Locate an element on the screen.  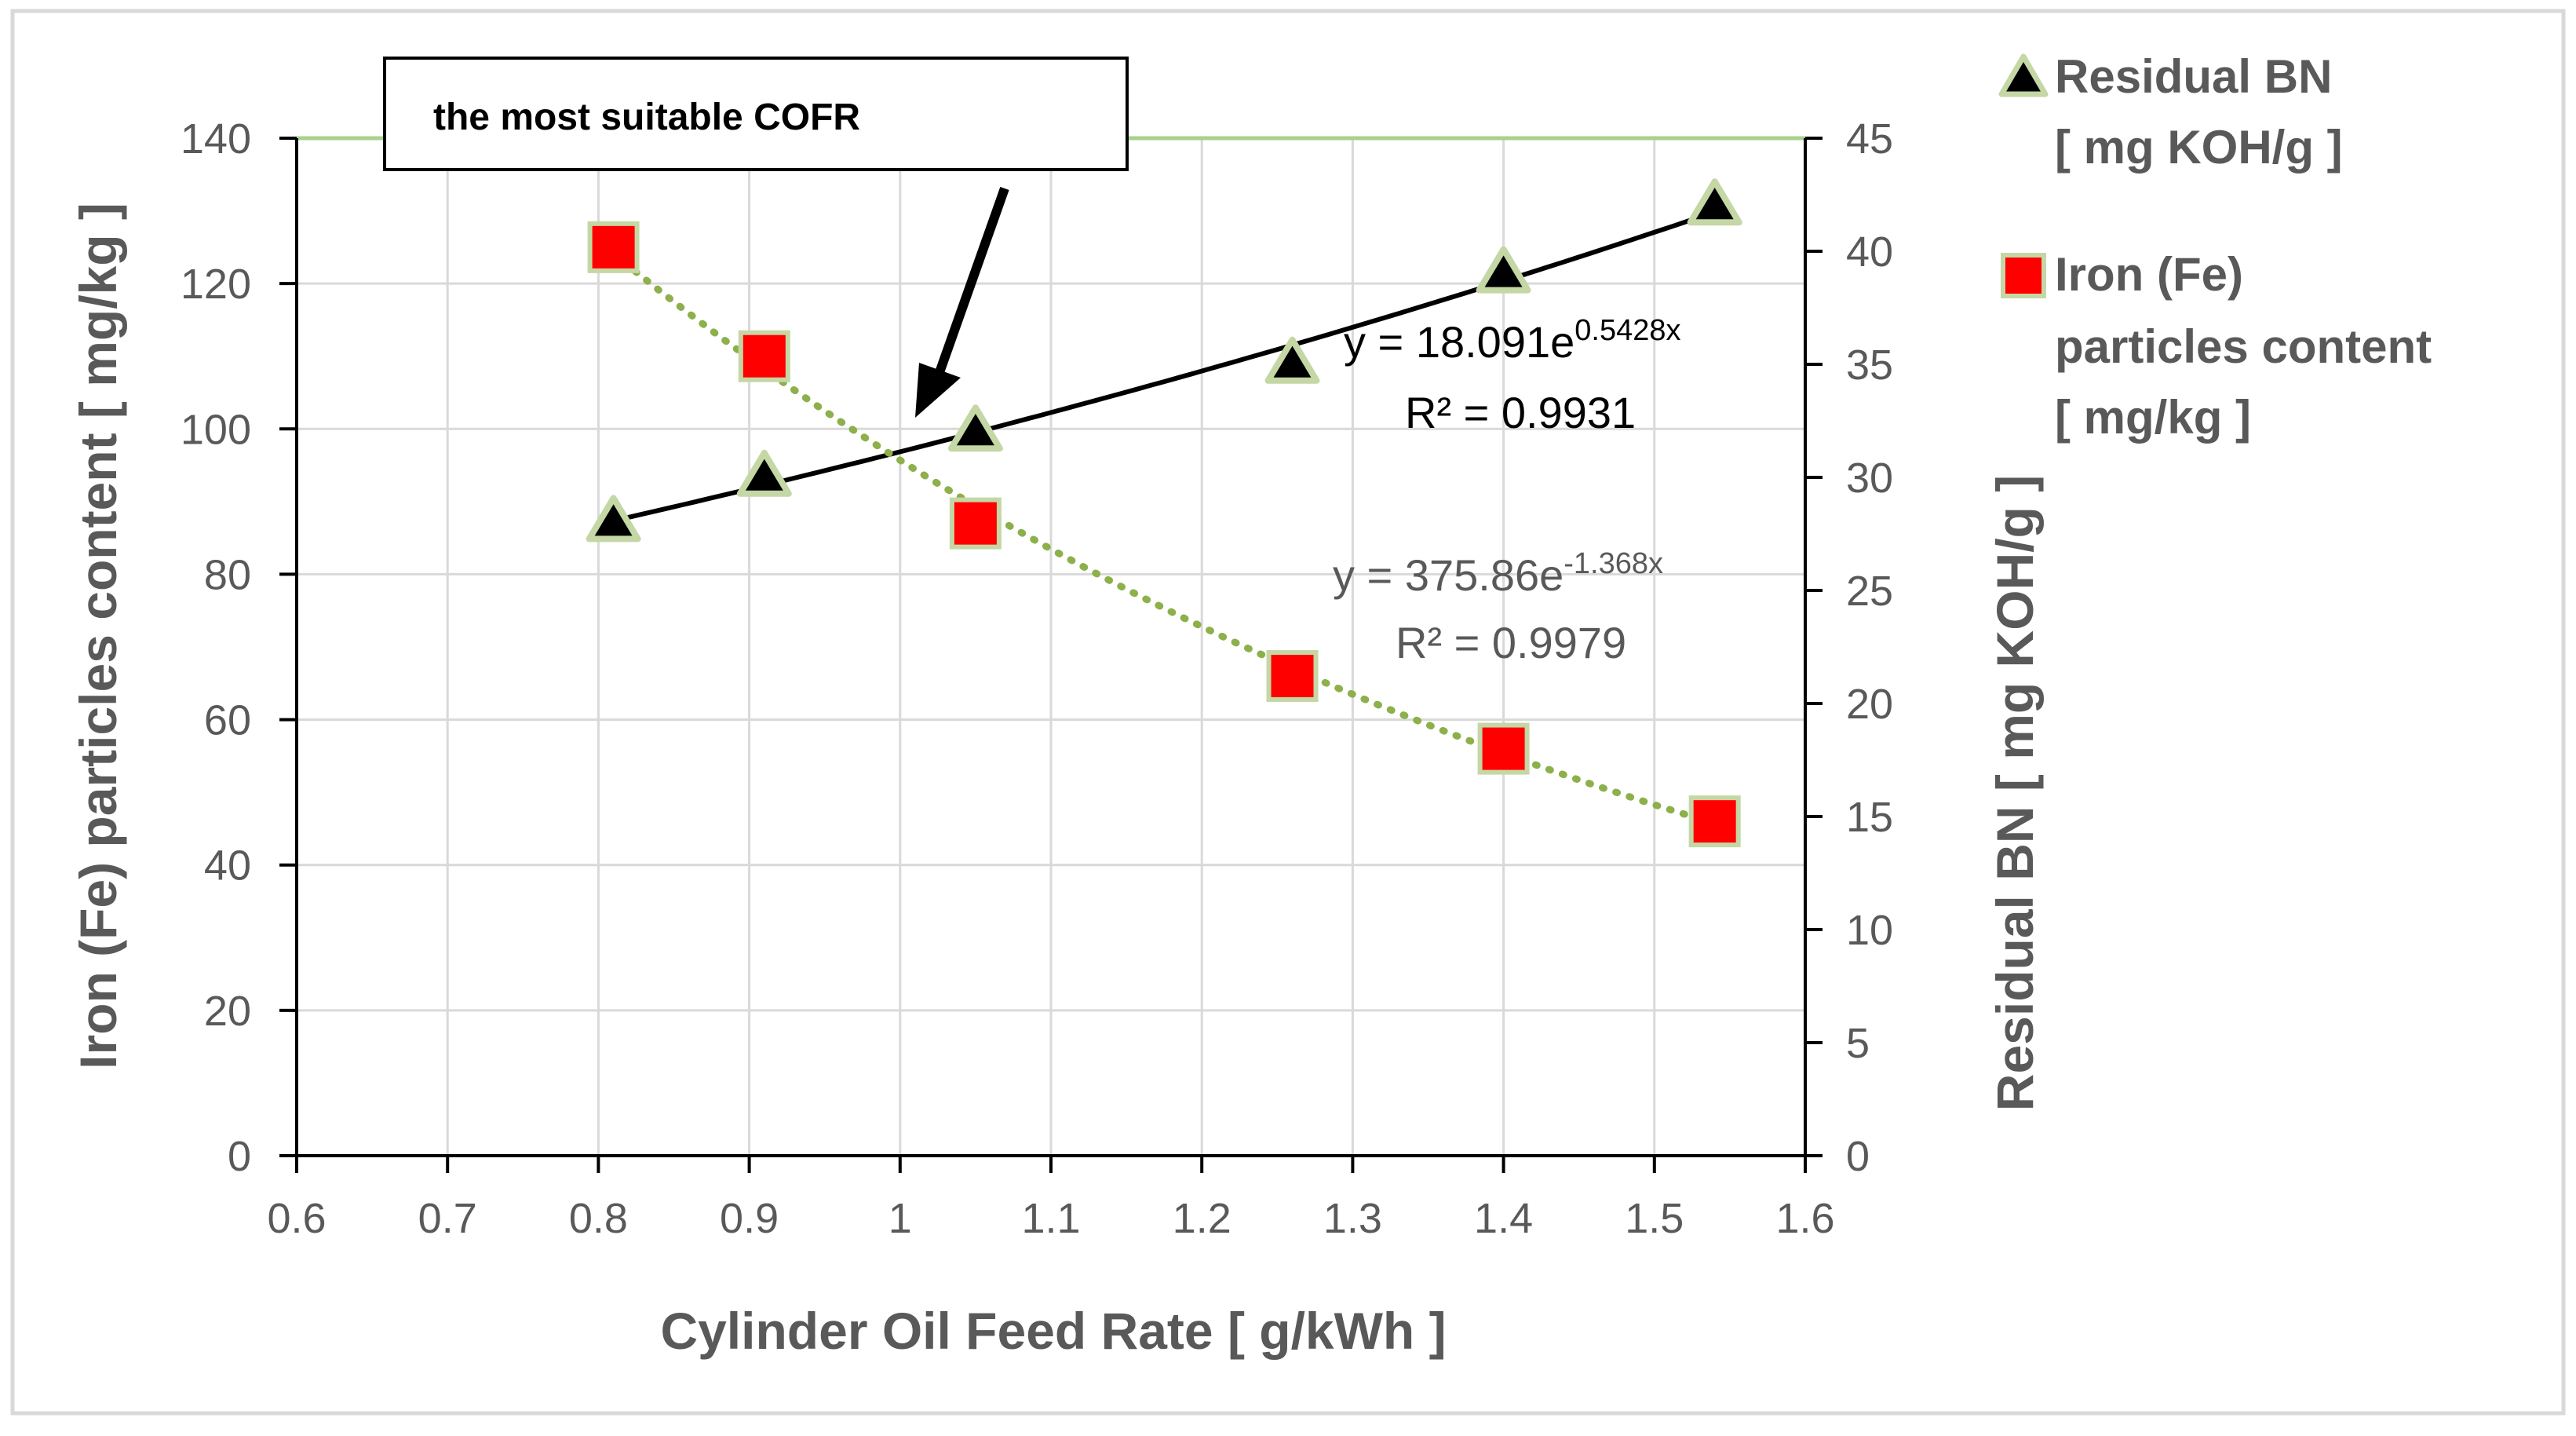
fe-trend-r2: R² = 0.9979 is located at coordinates (1511, 642).